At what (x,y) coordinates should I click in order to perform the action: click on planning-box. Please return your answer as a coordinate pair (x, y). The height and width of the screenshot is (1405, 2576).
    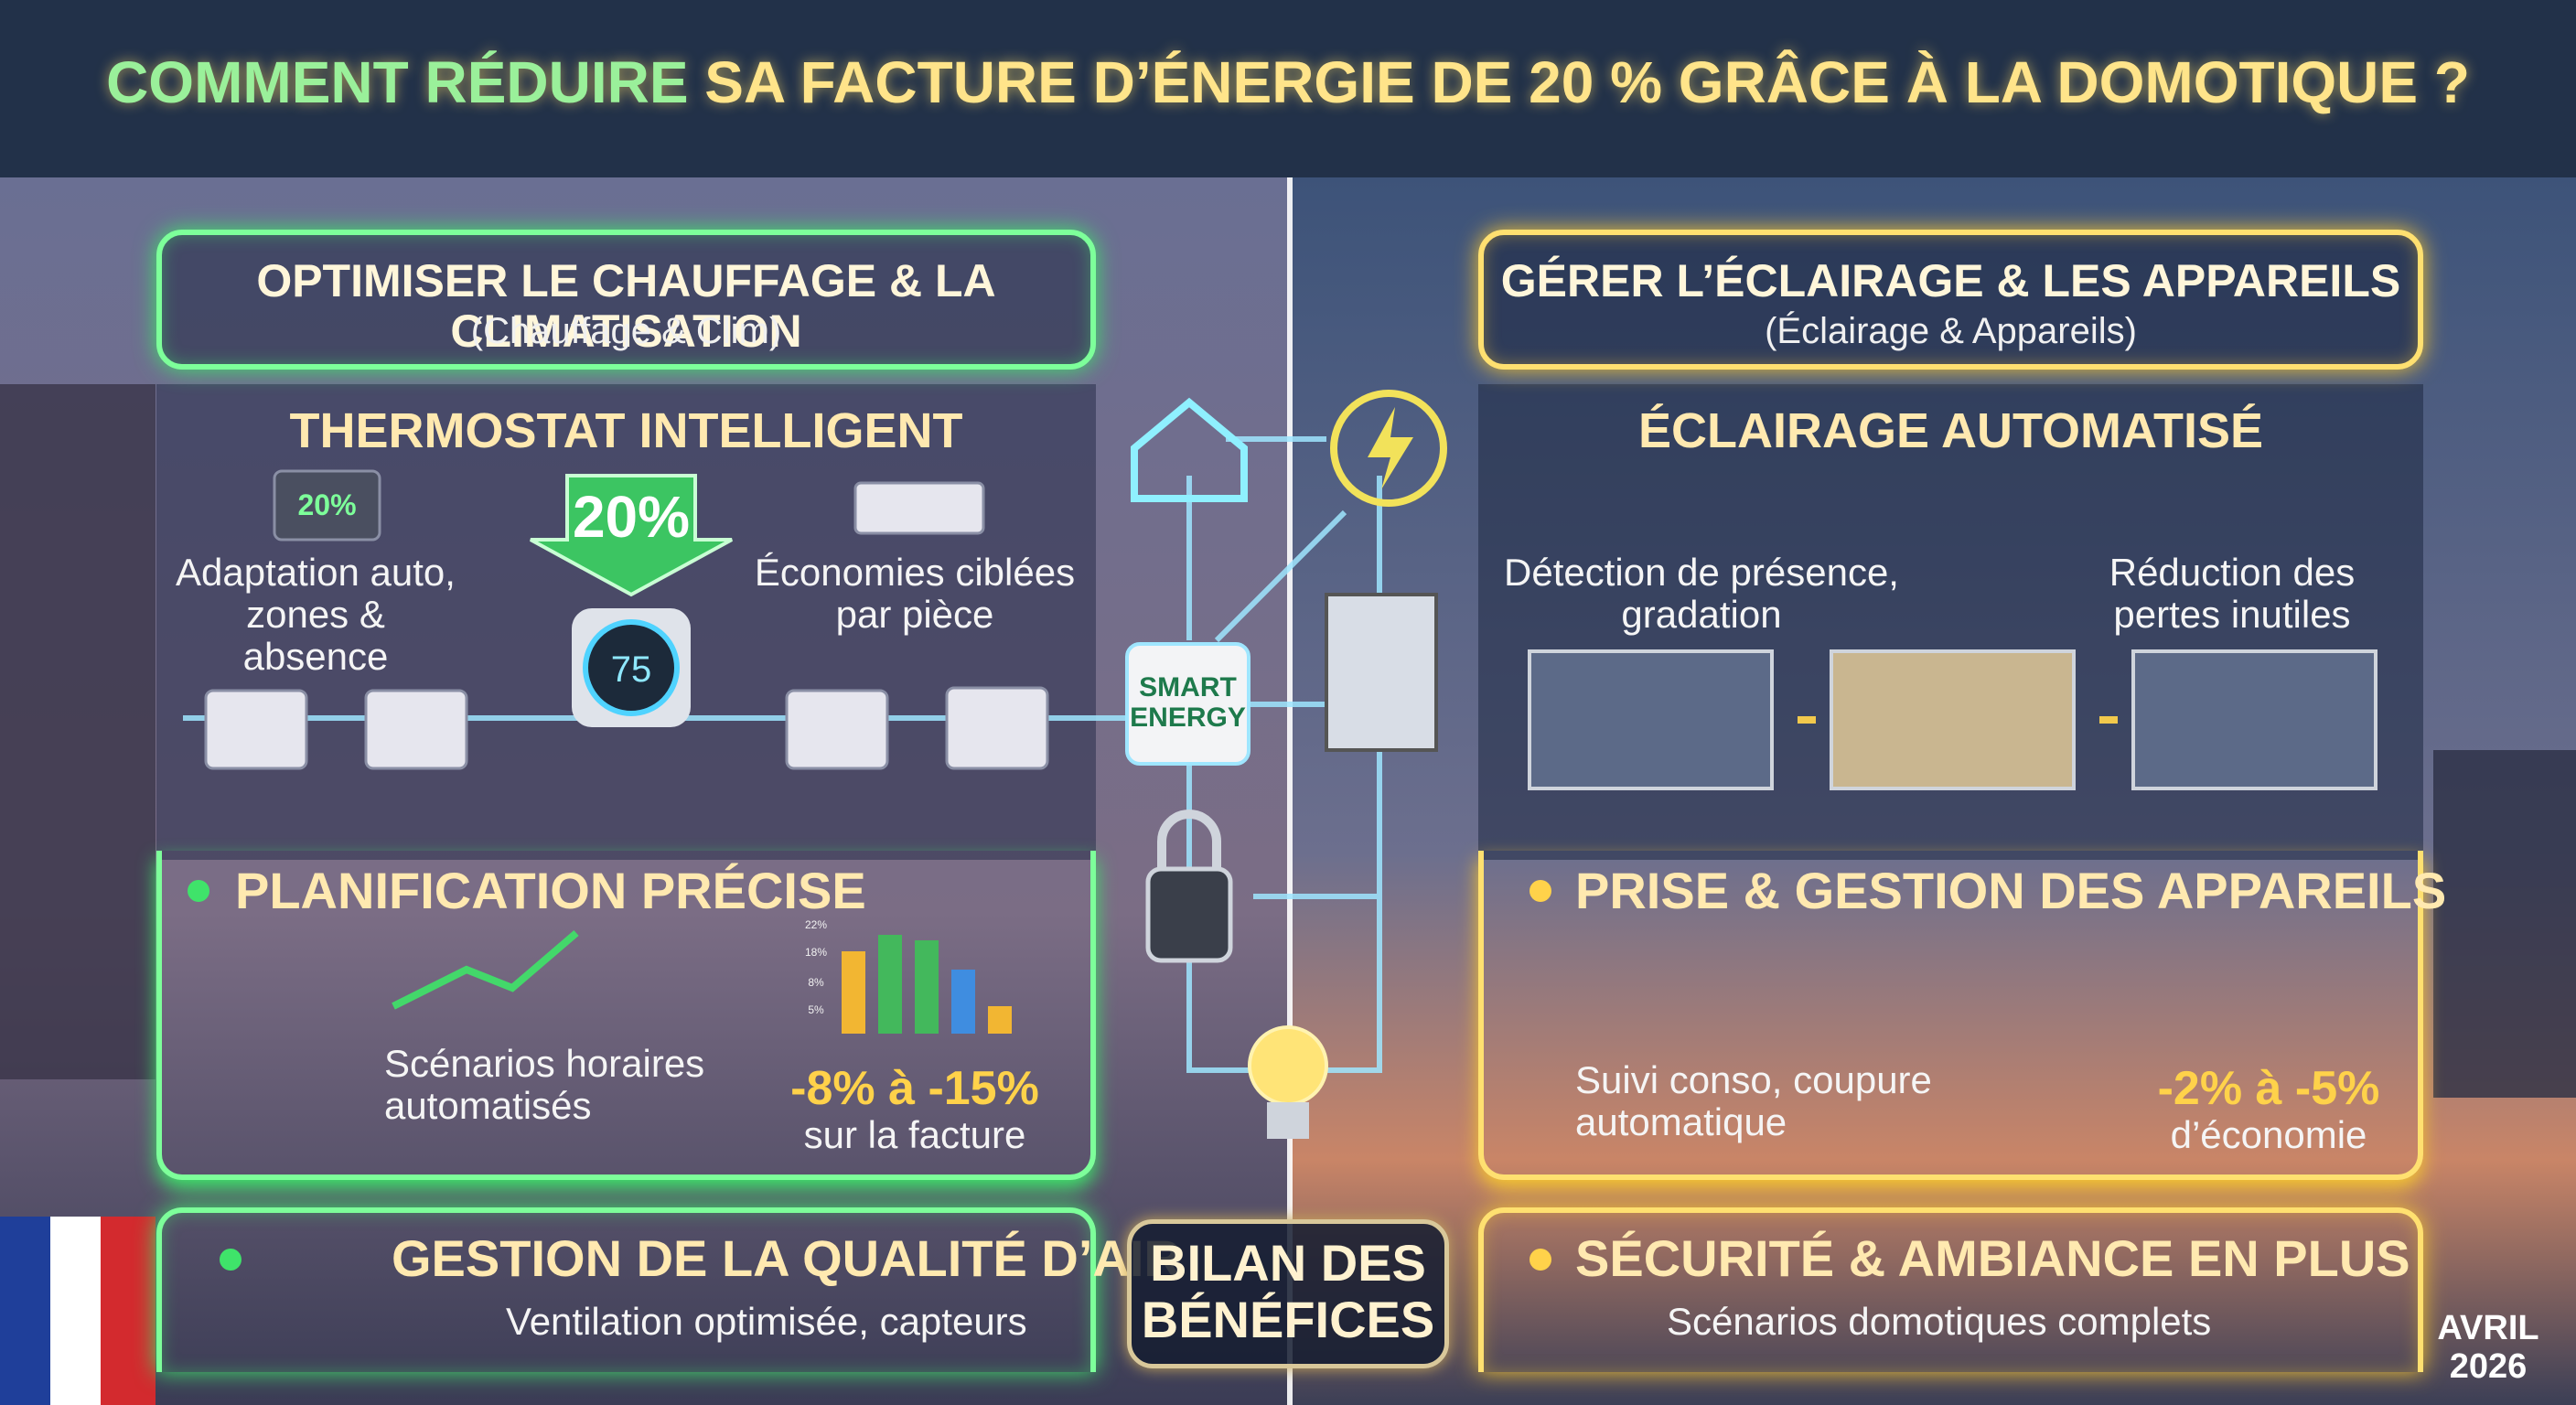
    Looking at the image, I should click on (626, 1015).